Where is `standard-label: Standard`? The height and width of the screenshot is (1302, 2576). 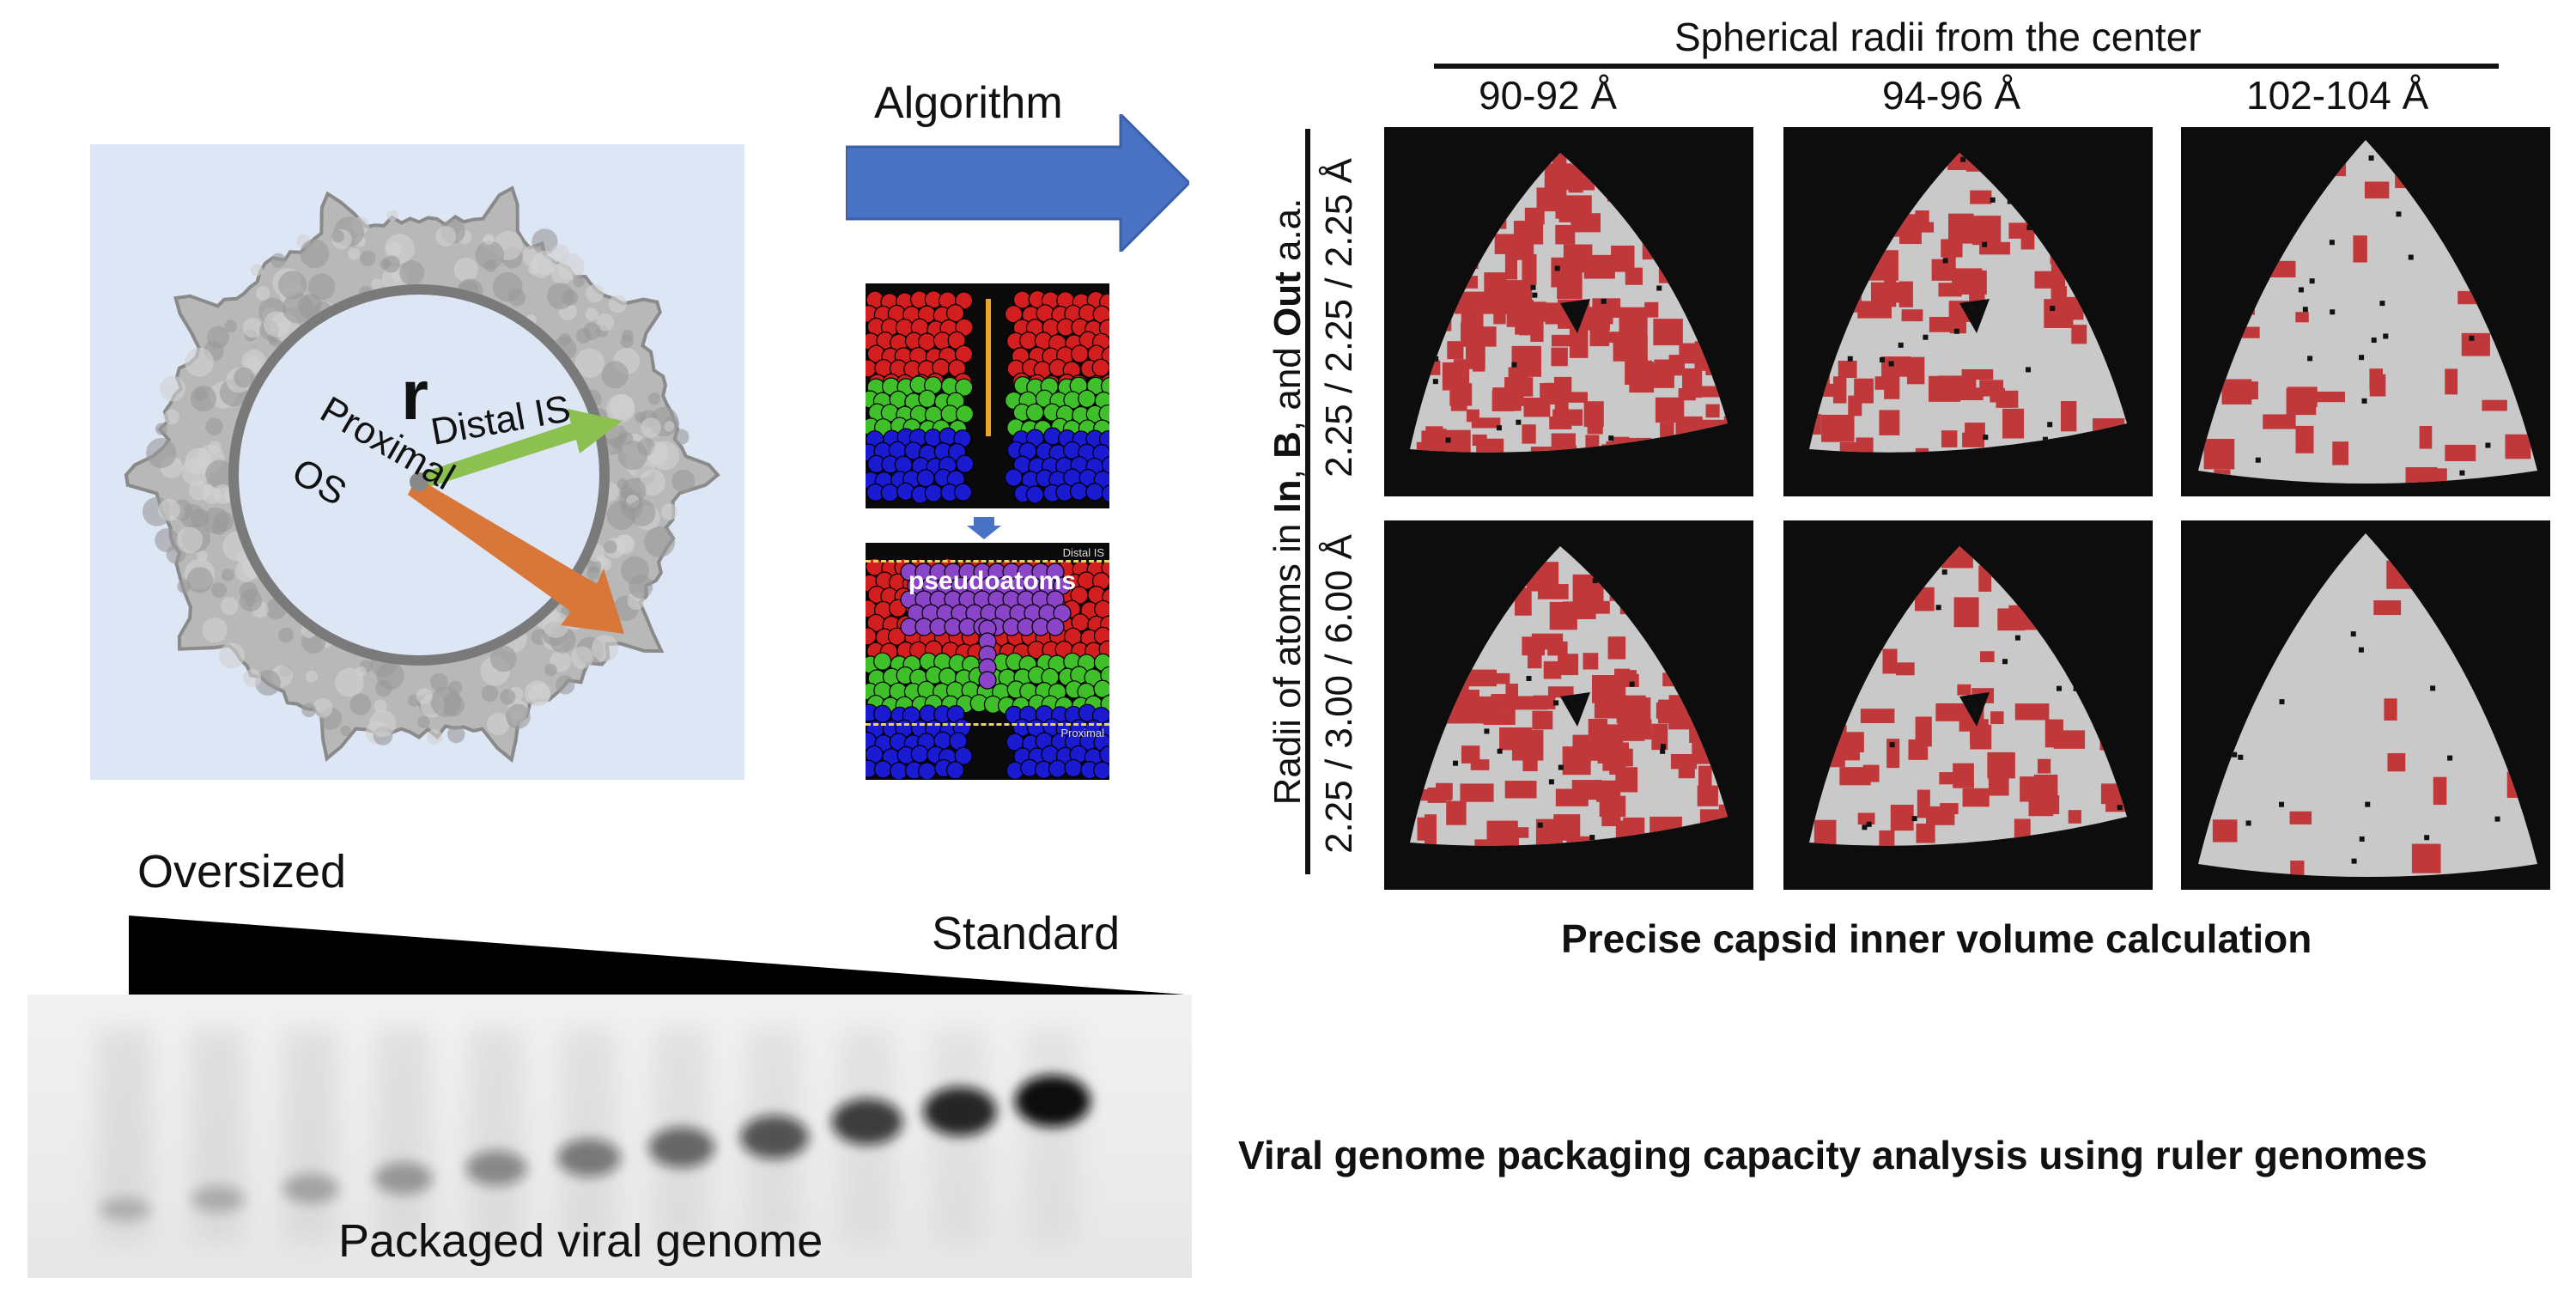 standard-label: Standard is located at coordinates (1027, 933).